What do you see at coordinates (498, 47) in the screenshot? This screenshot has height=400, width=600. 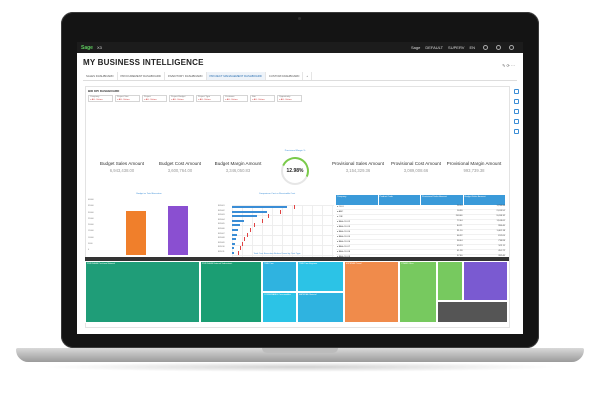 I see `settings-icon` at bounding box center [498, 47].